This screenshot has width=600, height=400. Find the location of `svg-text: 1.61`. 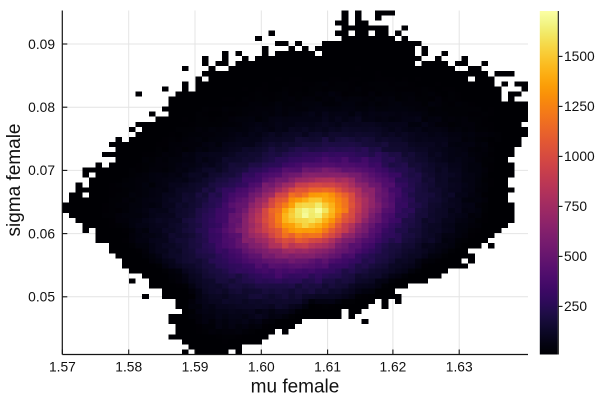

svg-text: 1.61 is located at coordinates (327, 367).